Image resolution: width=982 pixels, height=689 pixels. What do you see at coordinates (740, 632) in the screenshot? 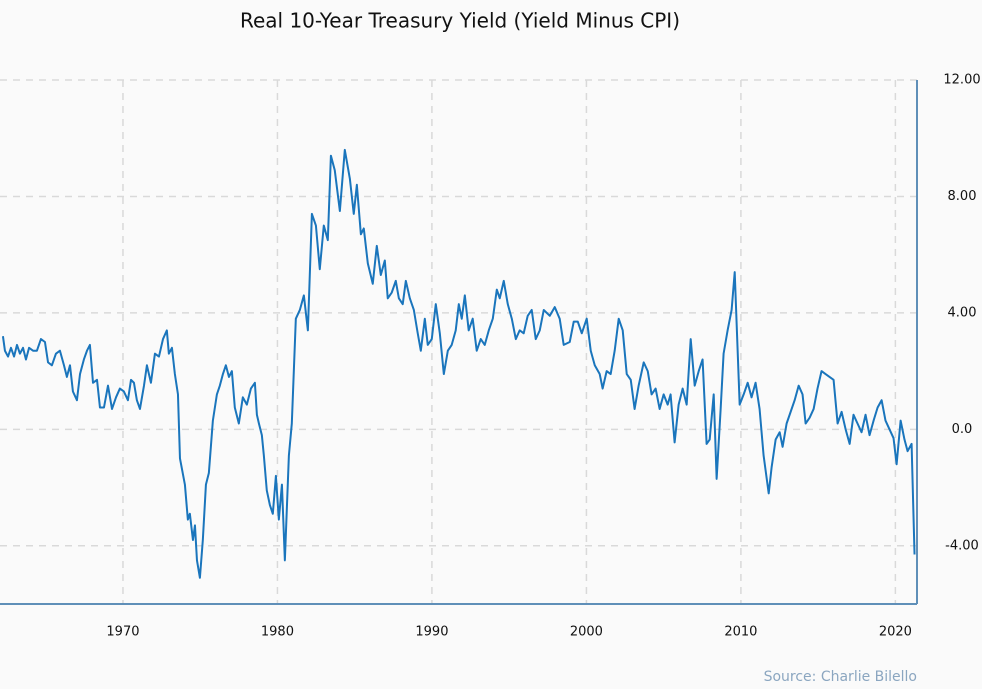
I see `x-tick-label: 2010` at bounding box center [740, 632].